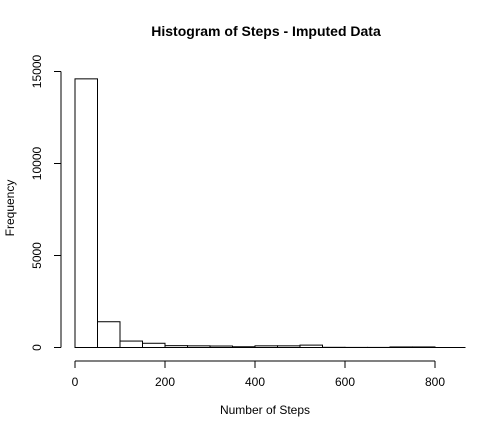 Image resolution: width=504 pixels, height=432 pixels. I want to click on y-tick-label-2: 10000, so click(37, 163).